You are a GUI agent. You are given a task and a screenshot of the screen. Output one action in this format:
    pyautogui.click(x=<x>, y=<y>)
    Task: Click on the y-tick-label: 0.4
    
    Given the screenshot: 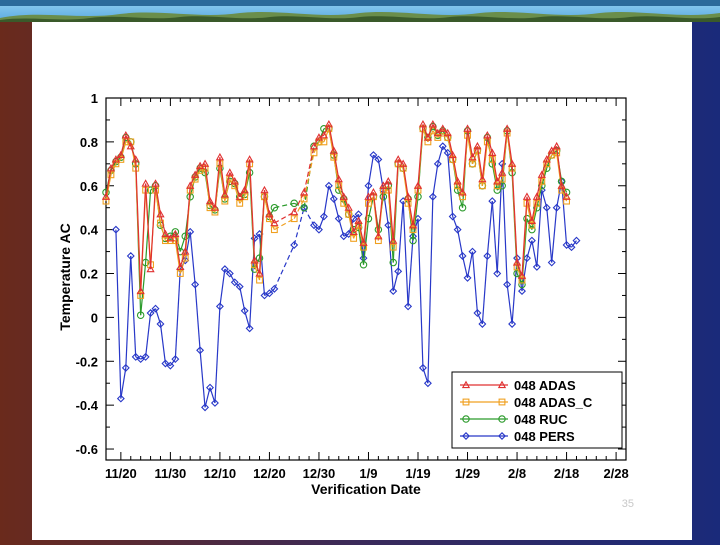 What is the action you would take?
    pyautogui.click(x=89, y=230)
    